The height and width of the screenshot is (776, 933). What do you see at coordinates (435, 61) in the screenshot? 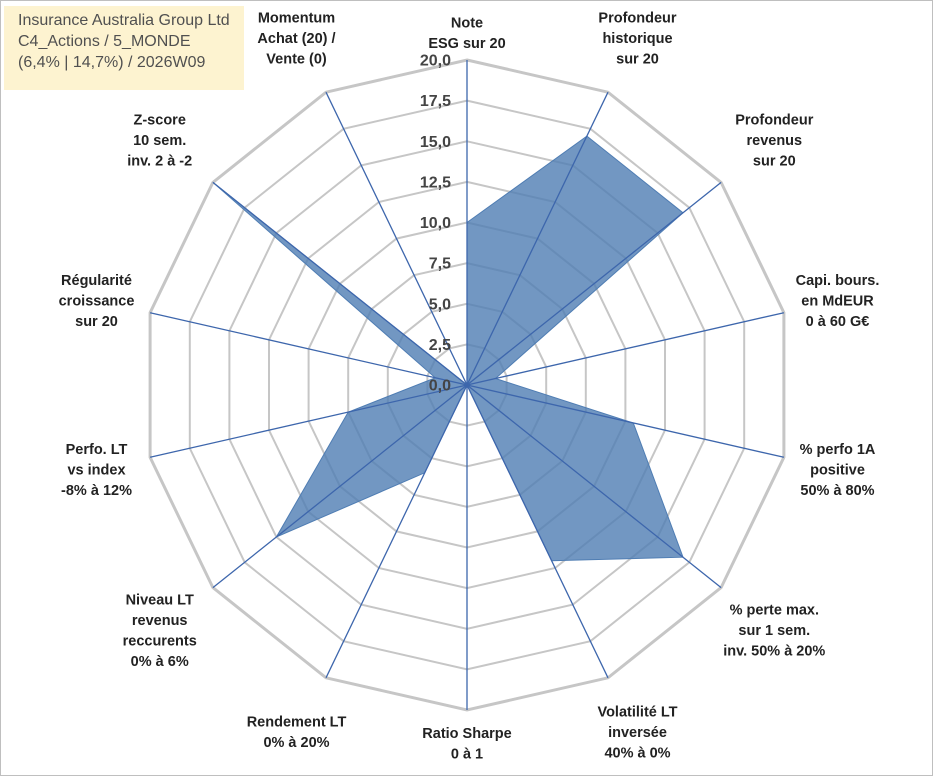
I see `tick-label: 20,0` at bounding box center [435, 61].